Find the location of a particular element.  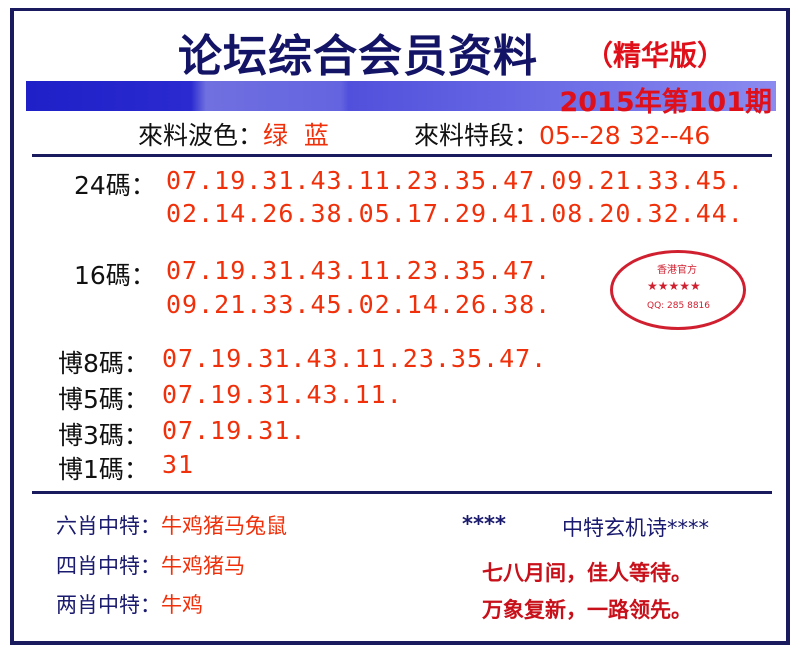

edition-label: （精华版） is located at coordinates (655, 55).